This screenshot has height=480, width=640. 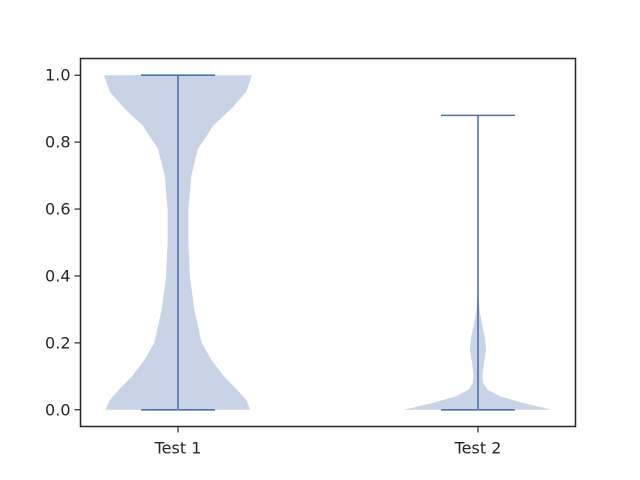 I want to click on x-axis: Test 1 Test 2, so click(x=328, y=442).